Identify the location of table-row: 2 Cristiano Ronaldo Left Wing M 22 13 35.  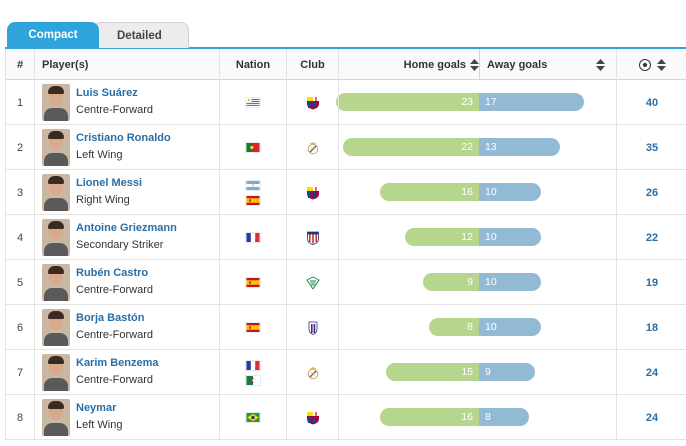
(346, 147).